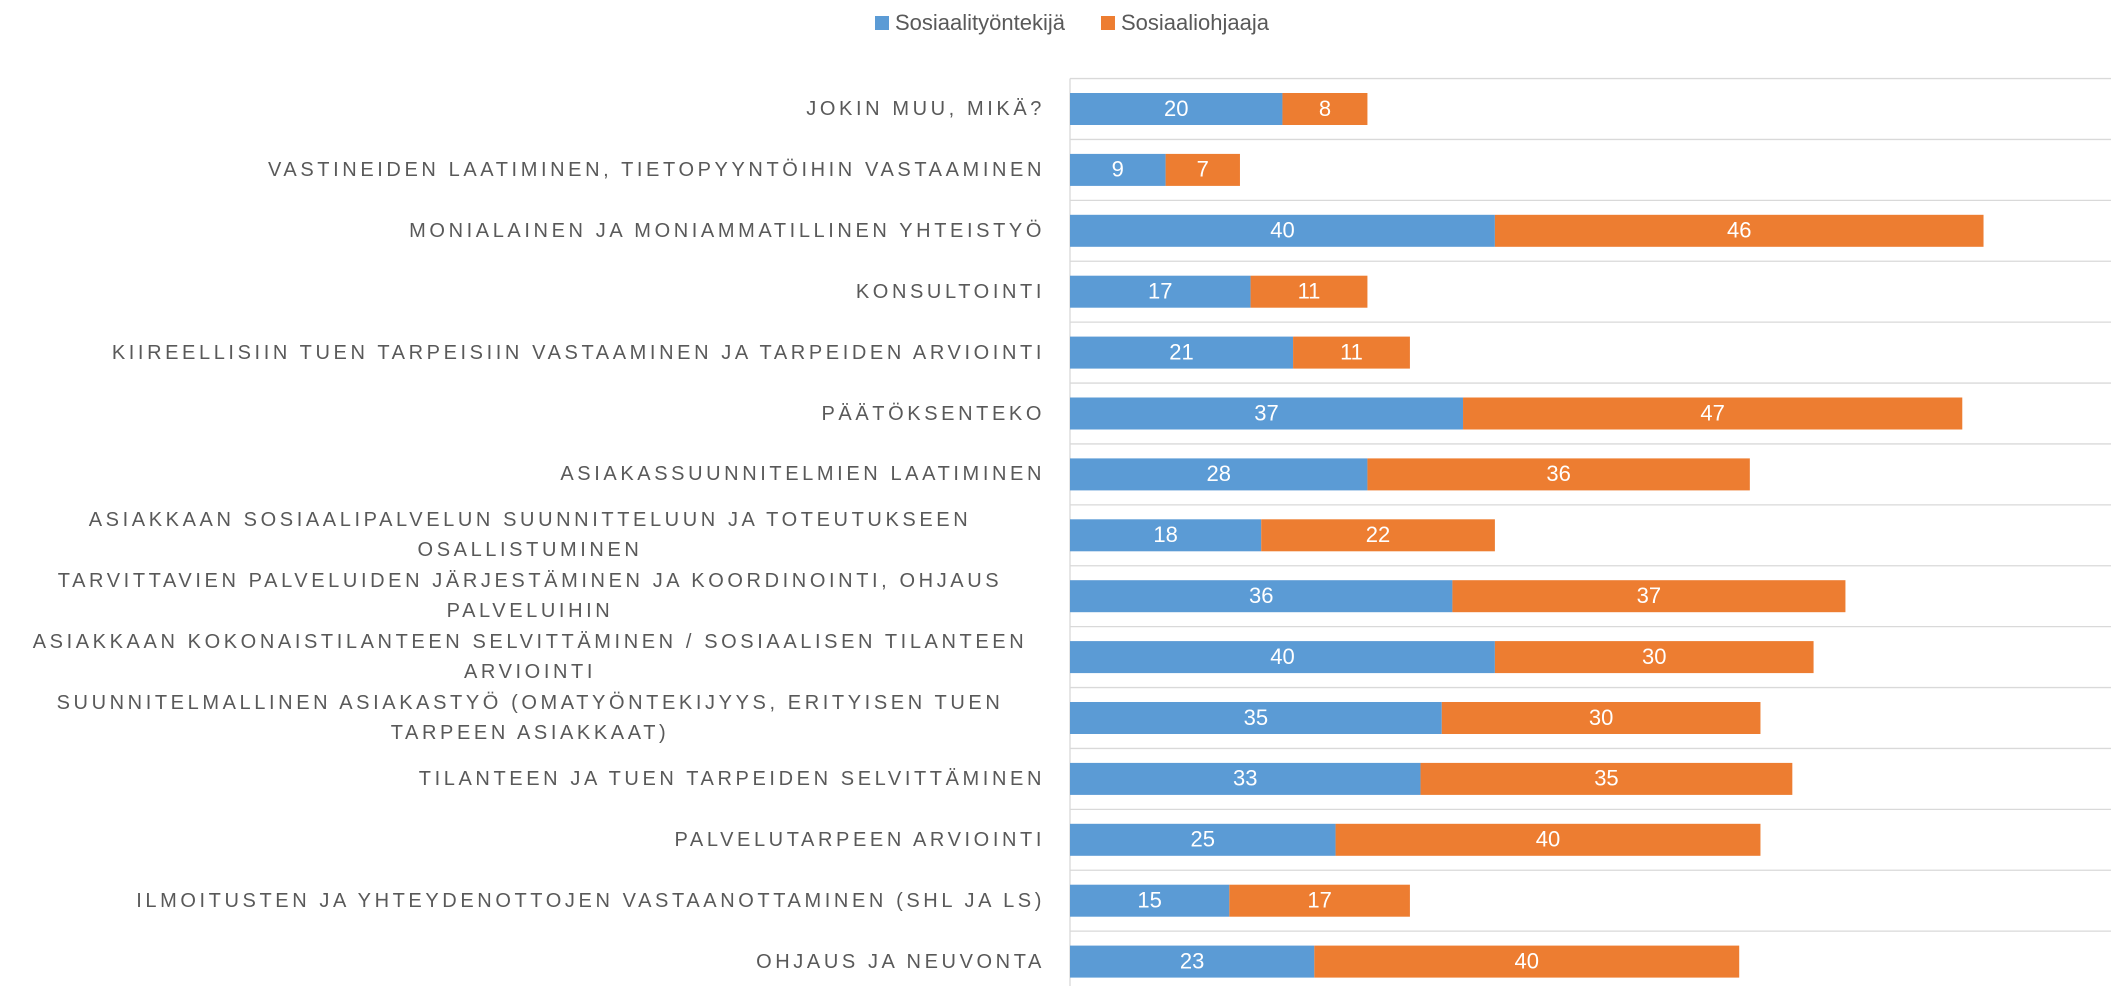 The width and height of the screenshot is (2111, 986). What do you see at coordinates (1195, 22) in the screenshot?
I see `legend-label: Sosiaaliohjaaja` at bounding box center [1195, 22].